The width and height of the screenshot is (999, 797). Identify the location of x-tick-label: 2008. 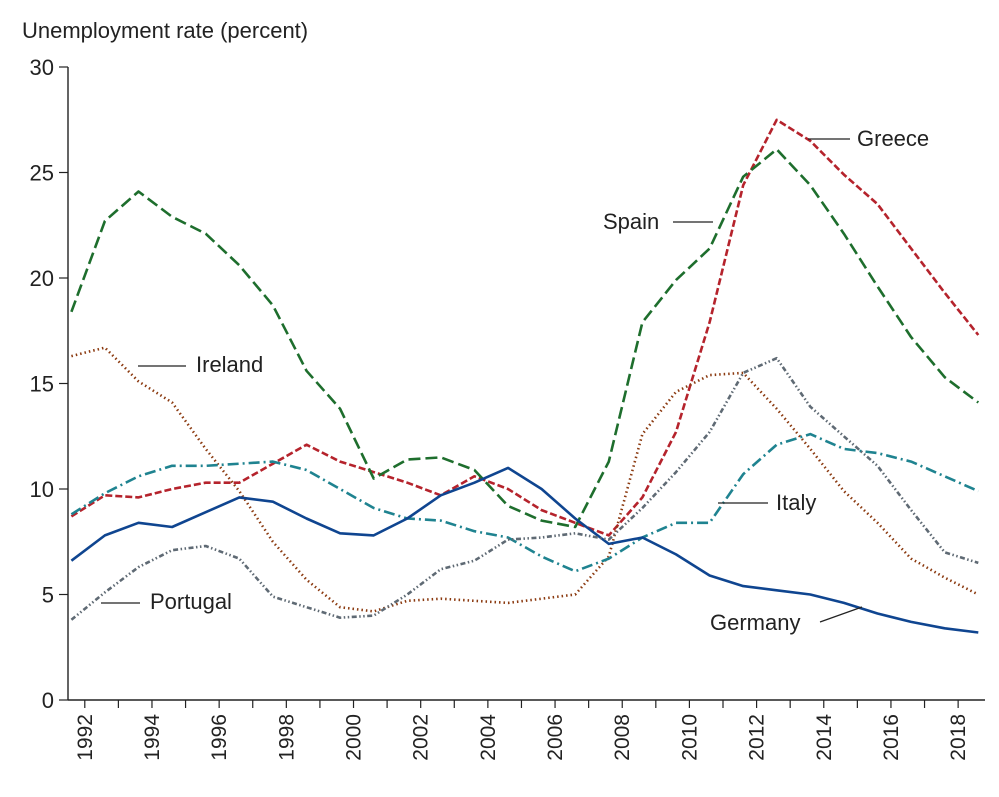
(622, 737).